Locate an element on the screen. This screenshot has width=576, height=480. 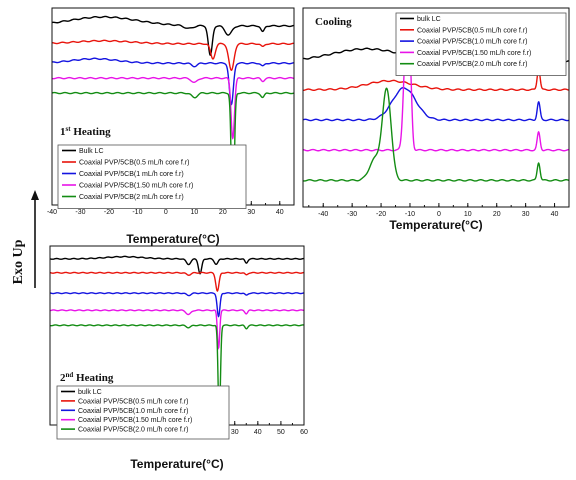
exo-up-label: Exo Up is located at coordinates (18, 261).